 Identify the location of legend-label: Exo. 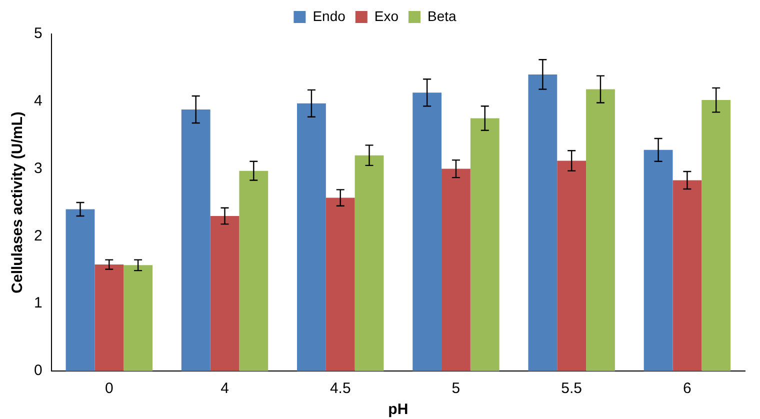
(386, 16).